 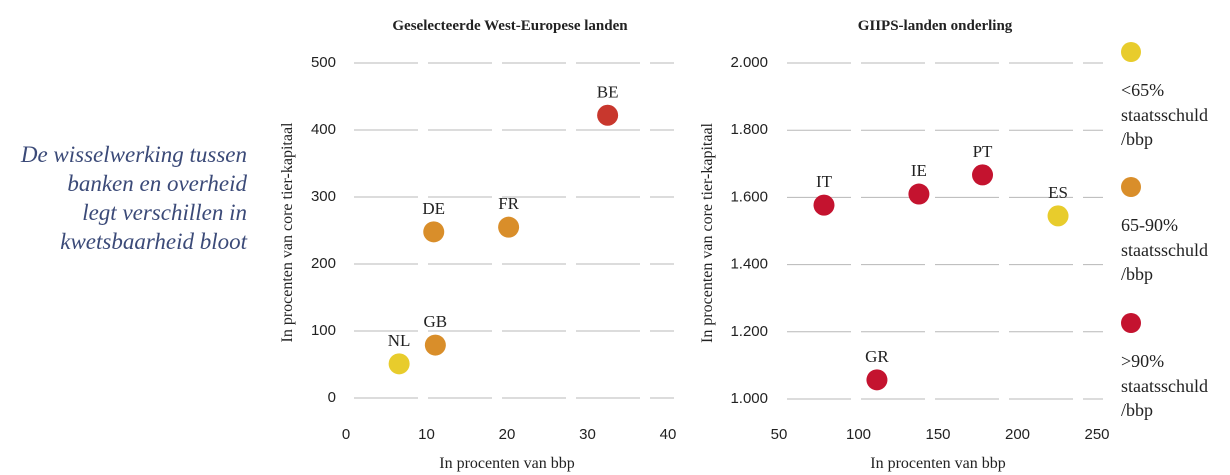 I want to click on x-tick-label: 10, so click(x=426, y=434).